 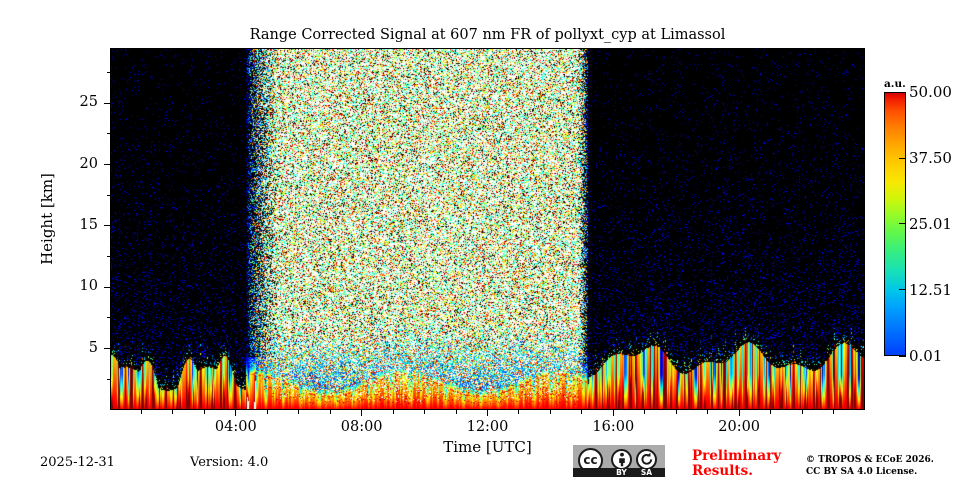 I want to click on cc-license-badge: cc BY SA, so click(x=619, y=461).